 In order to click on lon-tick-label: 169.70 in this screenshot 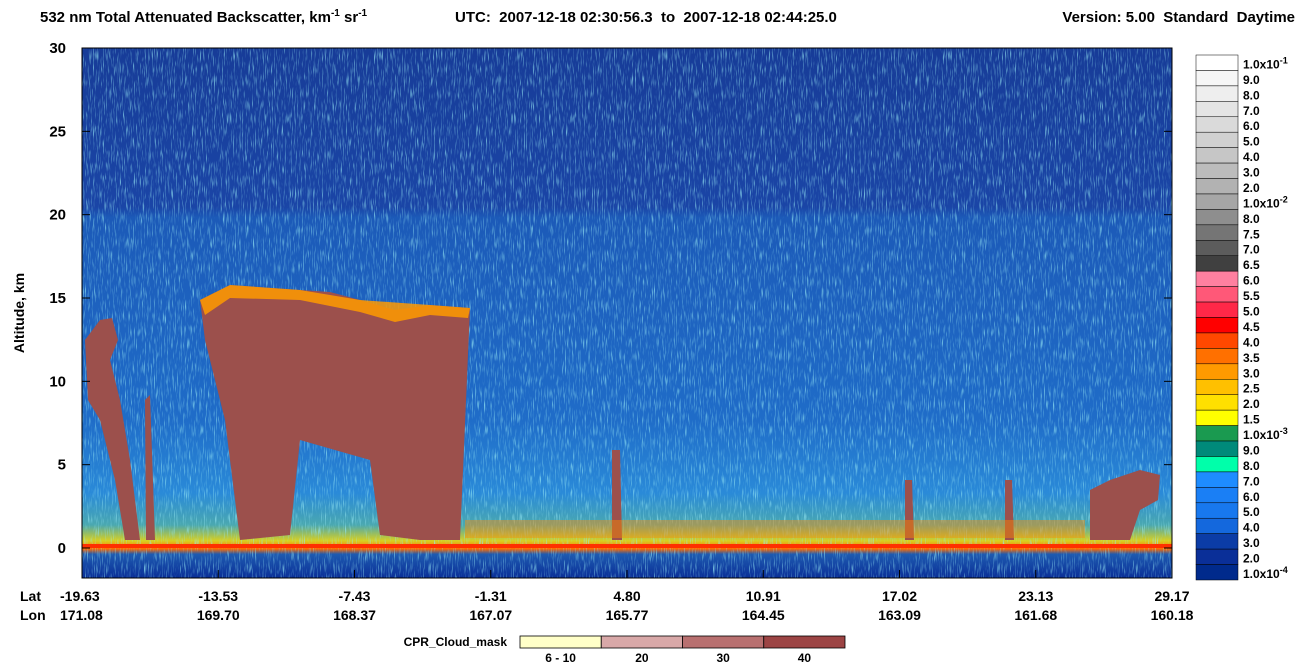, I will do `click(218, 615)`.